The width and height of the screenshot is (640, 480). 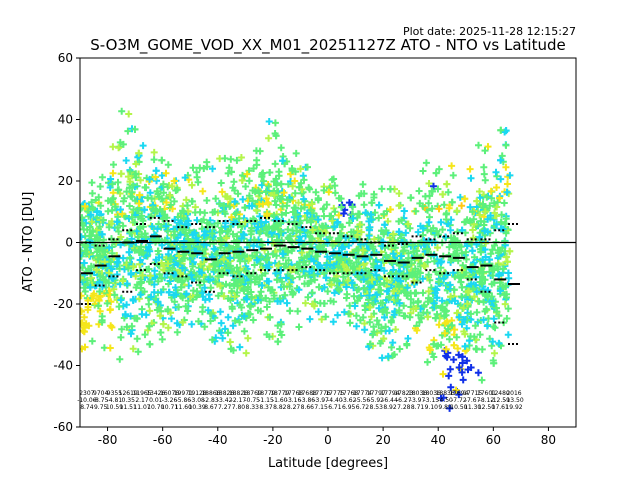 I want to click on bin-std-label: 6.71, so click(x=335, y=407).